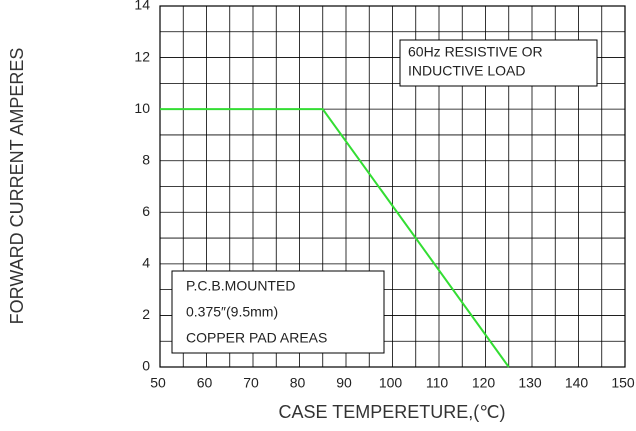  I want to click on x-tick-label: 70, so click(251, 383).